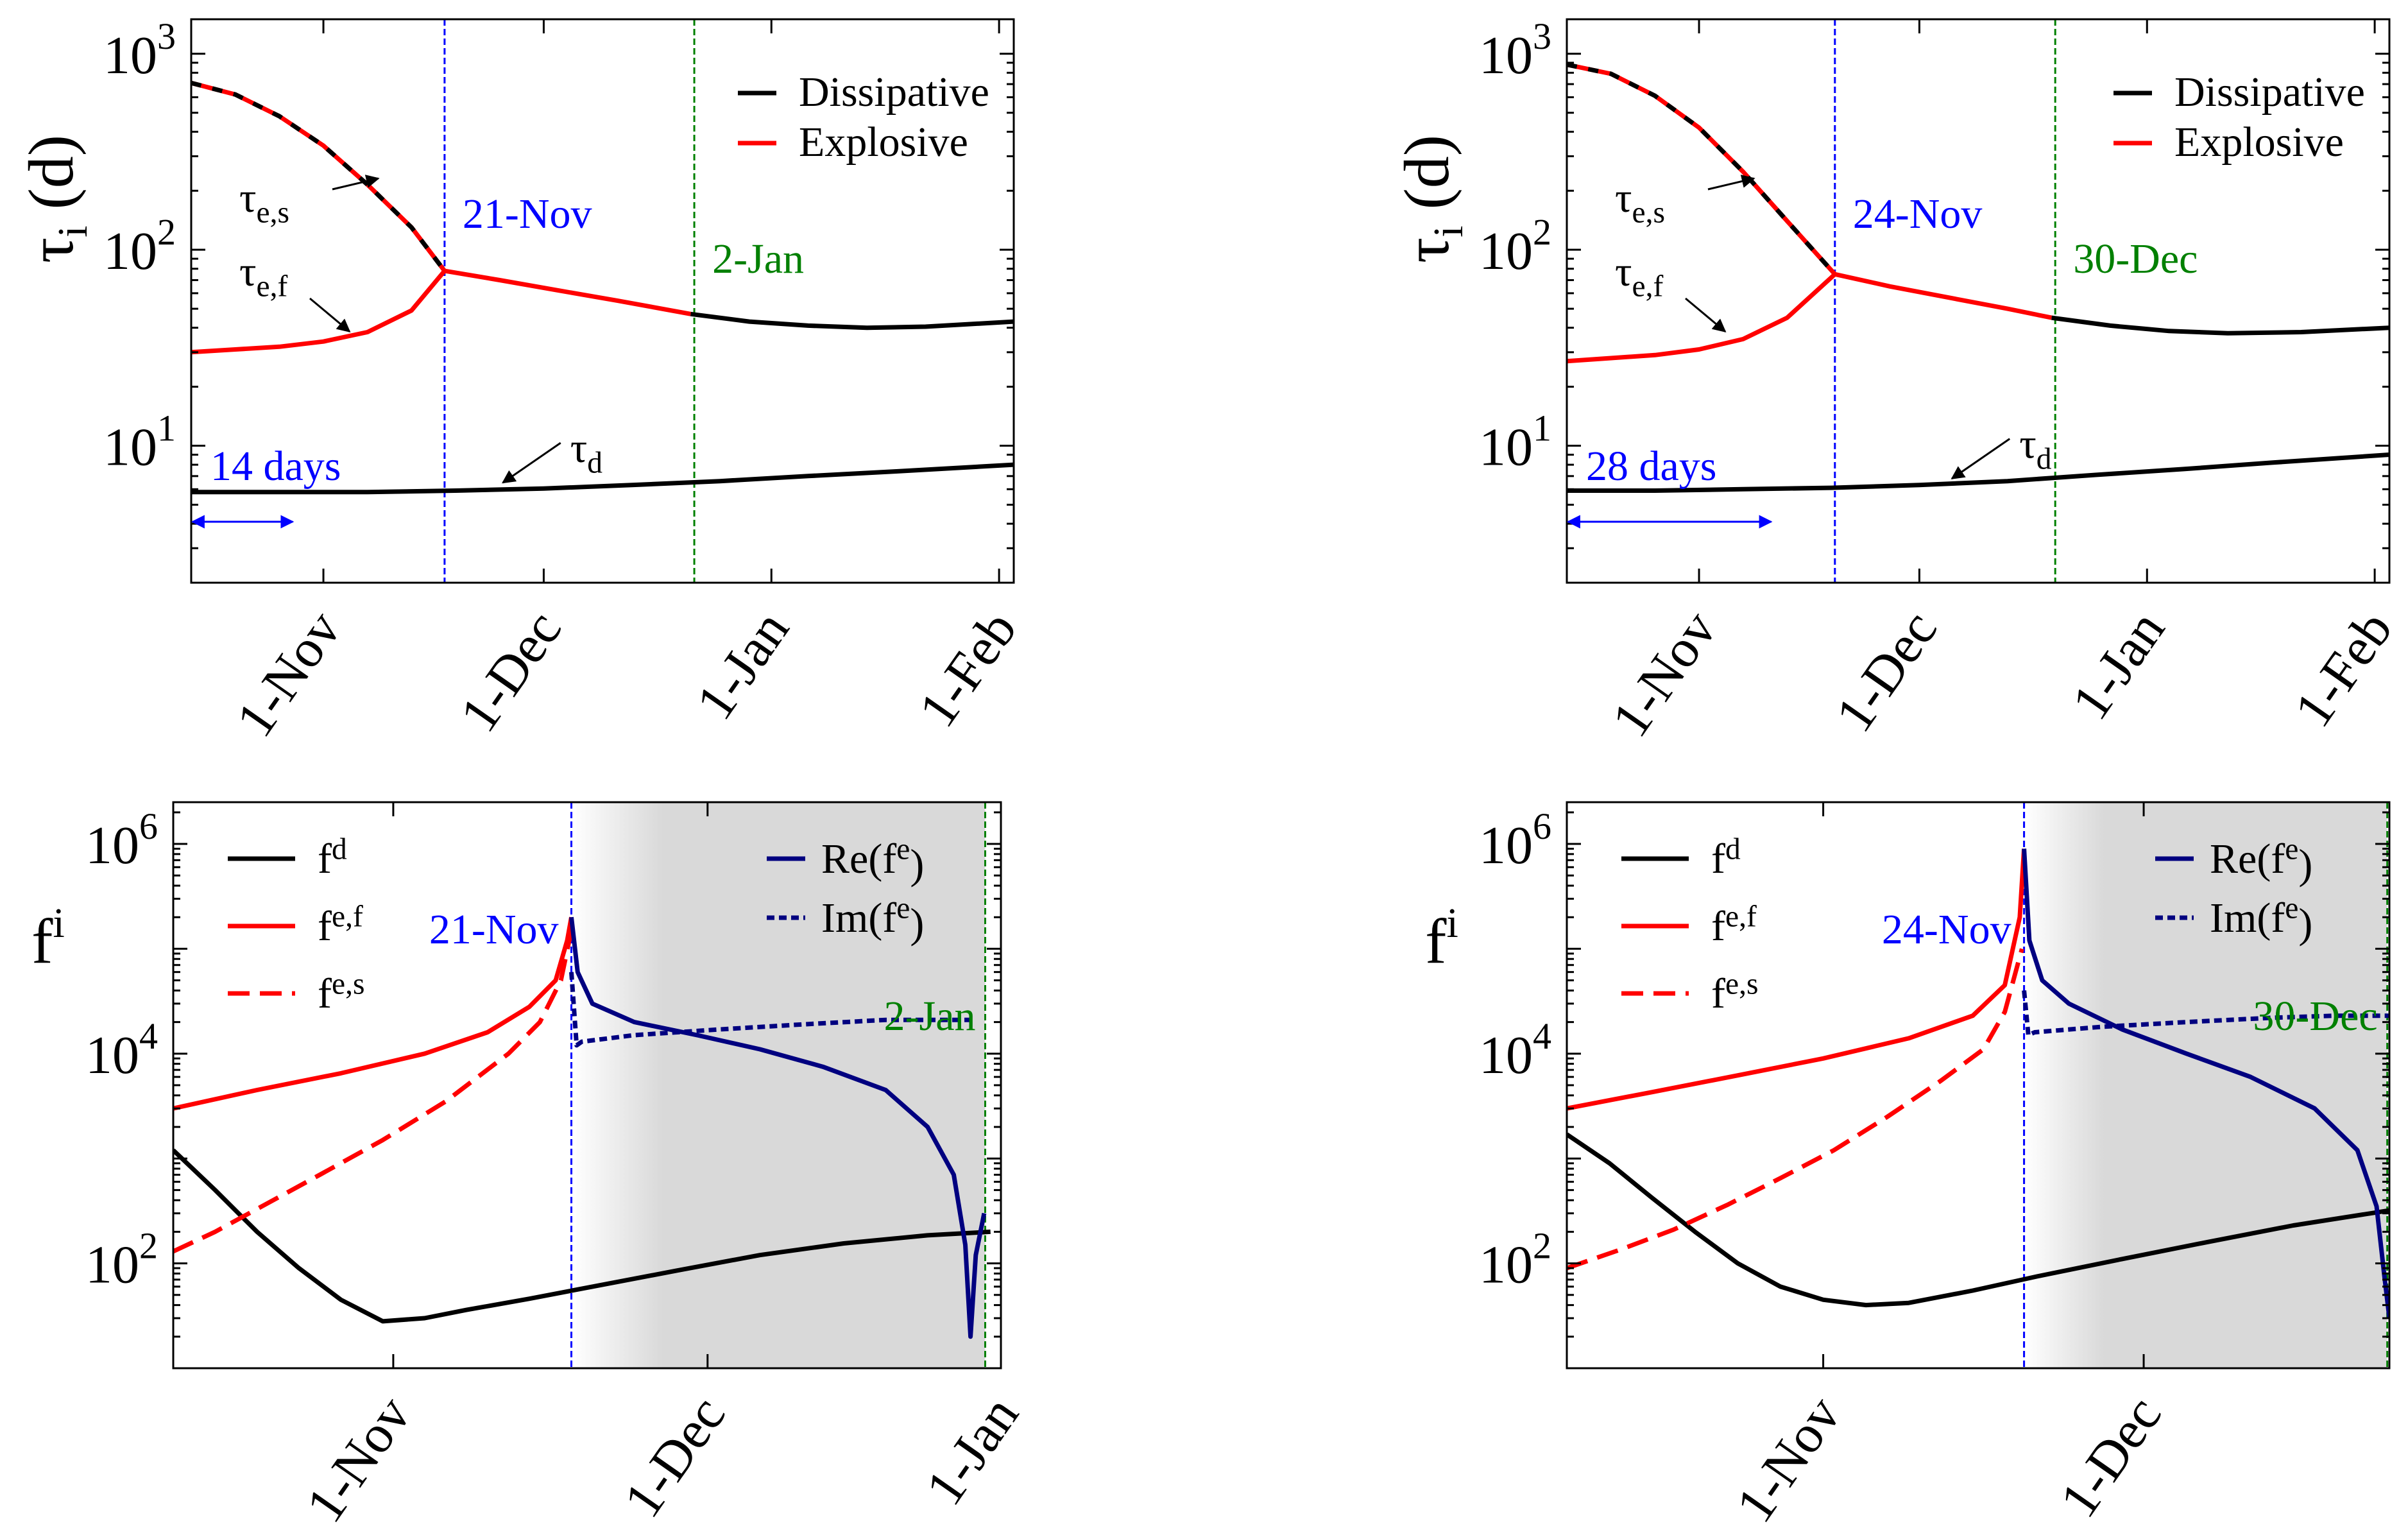  What do you see at coordinates (1651, 466) in the screenshot?
I see `span-label: 28 days` at bounding box center [1651, 466].